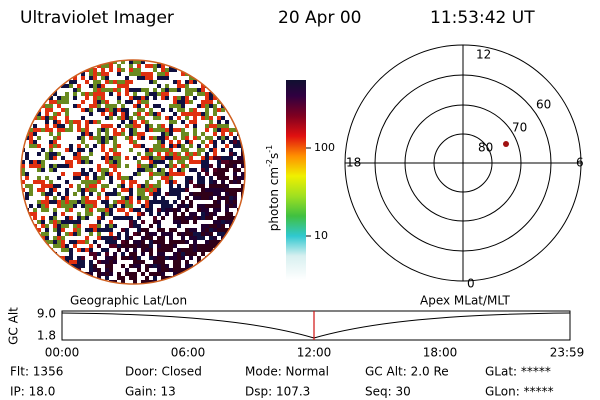 The image size is (600, 400). I want to click on label-part: -2, so click(269, 163).